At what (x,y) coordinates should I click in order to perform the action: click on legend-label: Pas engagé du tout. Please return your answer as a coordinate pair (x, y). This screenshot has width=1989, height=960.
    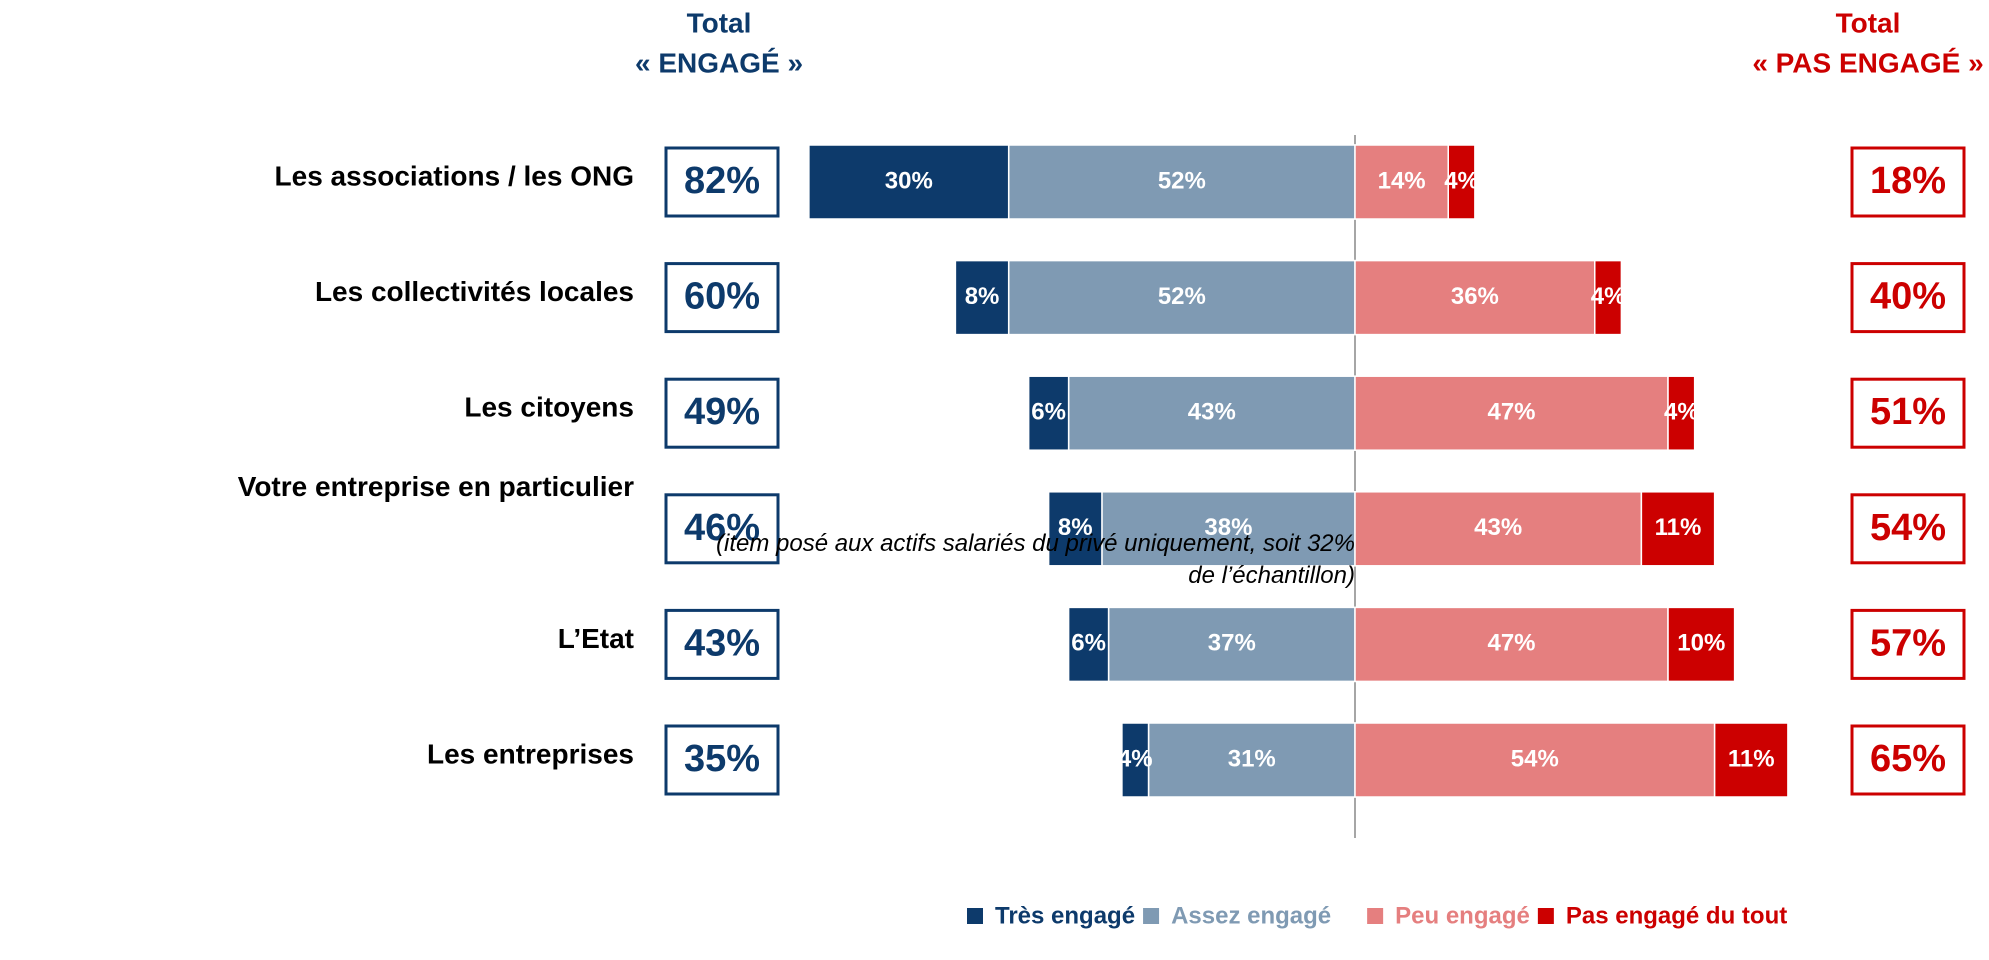
    Looking at the image, I should click on (1676, 915).